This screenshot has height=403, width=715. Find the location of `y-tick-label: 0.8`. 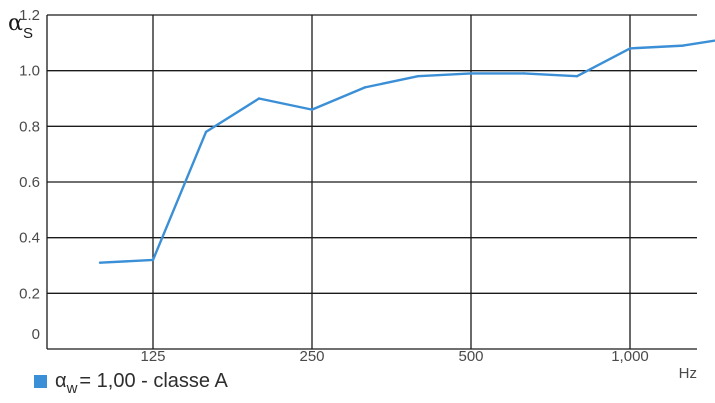

y-tick-label: 0.8 is located at coordinates (29, 126).